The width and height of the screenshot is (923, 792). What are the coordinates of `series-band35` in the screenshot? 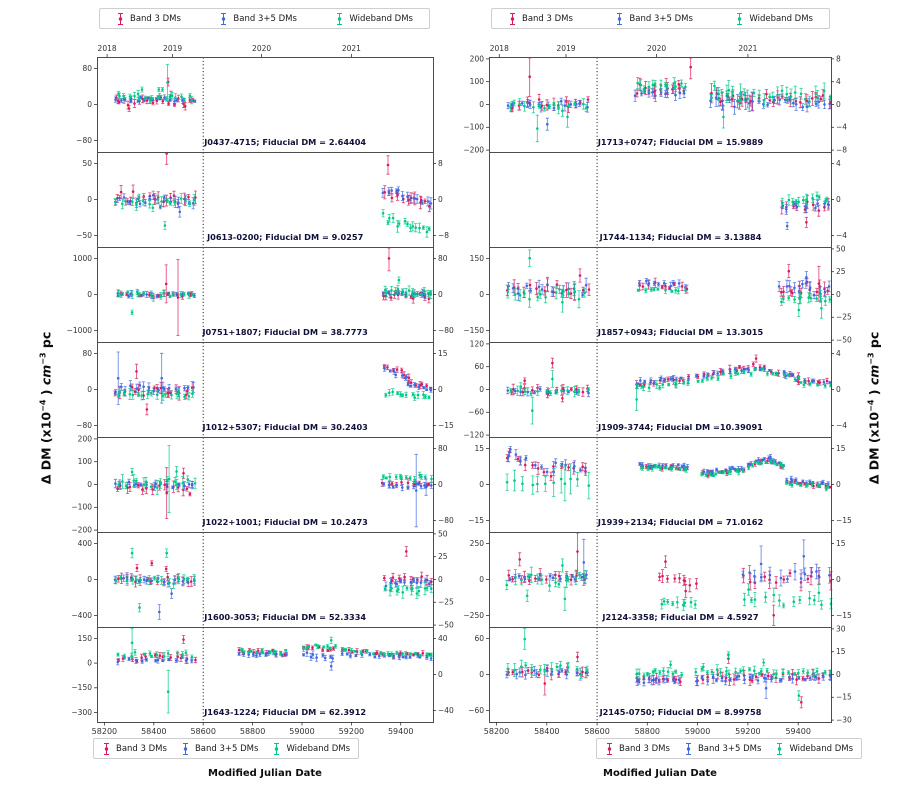 It's located at (273, 490).